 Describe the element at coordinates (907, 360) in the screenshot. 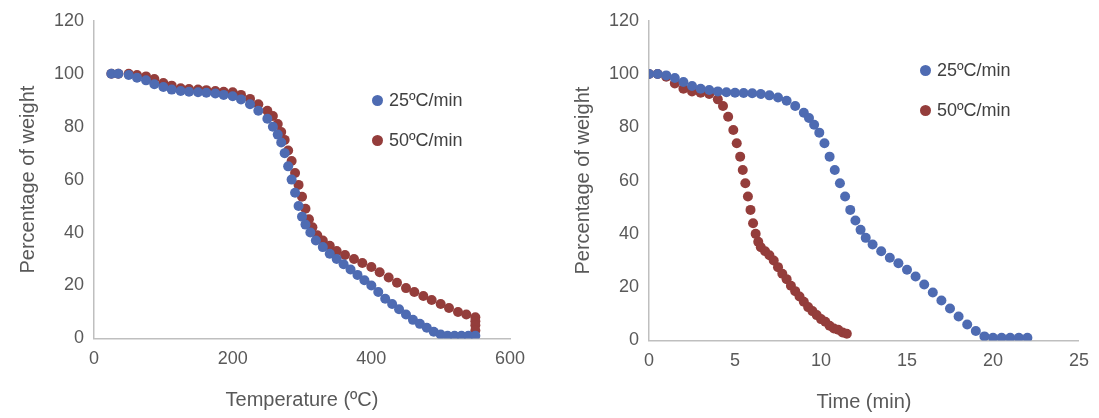

I see `x-tick-label: 15` at that location.